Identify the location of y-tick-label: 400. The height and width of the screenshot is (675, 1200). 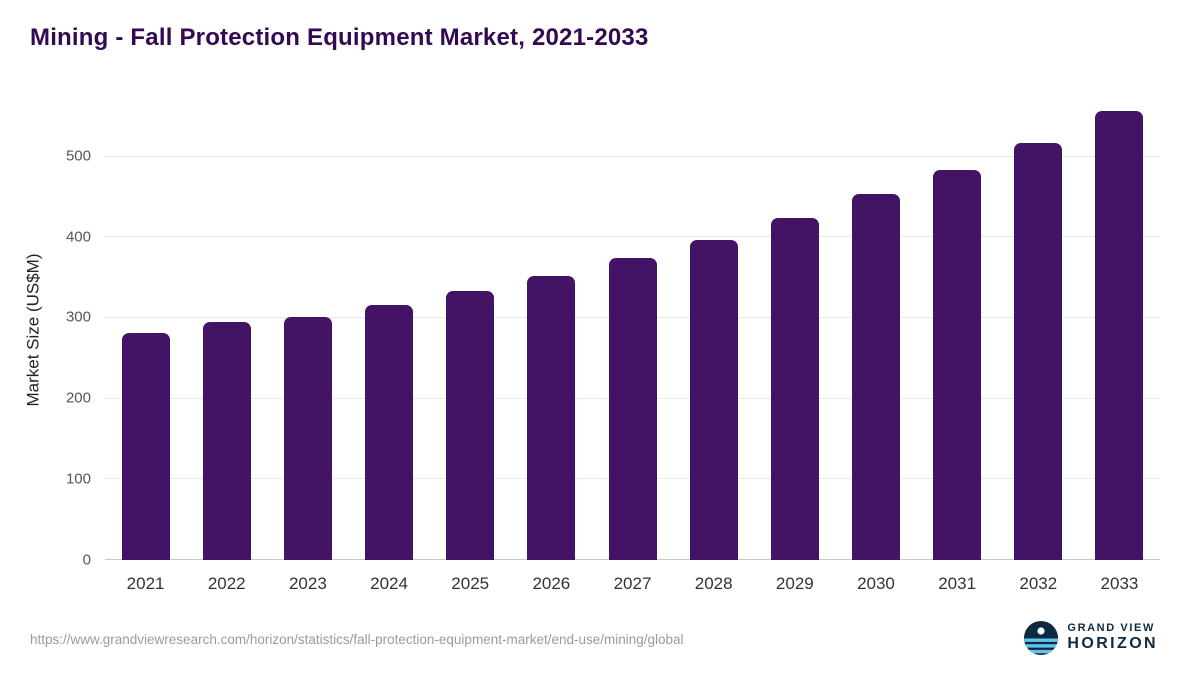
(78, 237).